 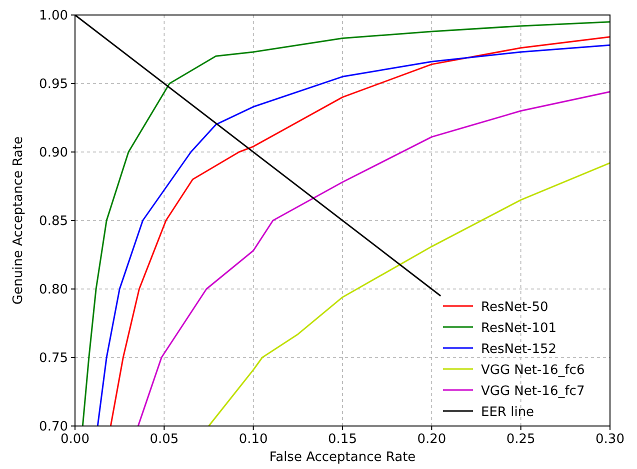 I want to click on legend-label: ResNet-50, so click(x=514, y=307).